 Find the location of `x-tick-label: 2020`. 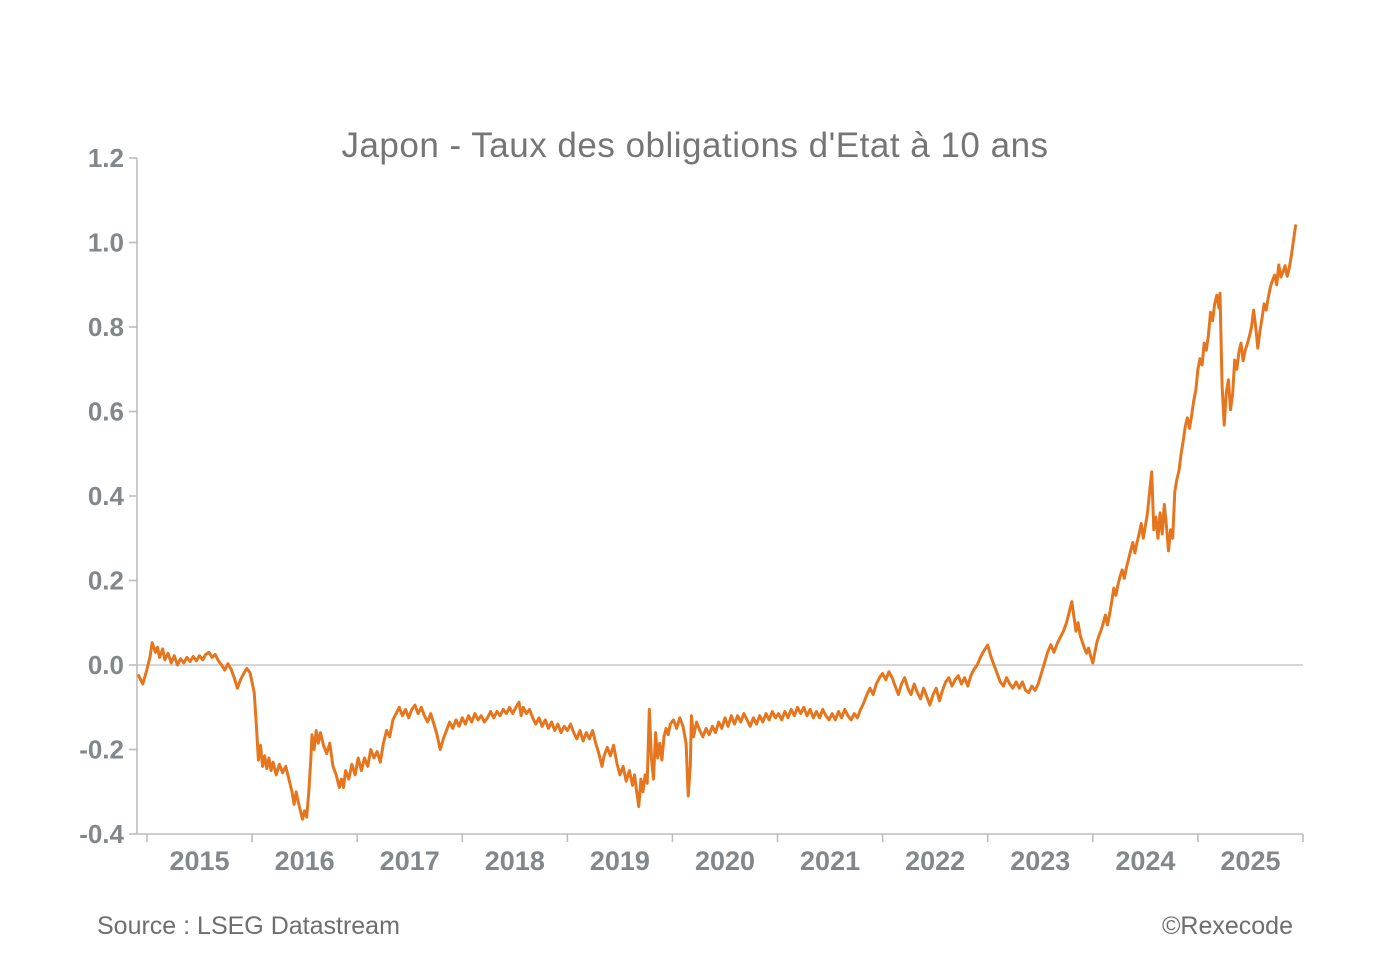

x-tick-label: 2020 is located at coordinates (725, 861).